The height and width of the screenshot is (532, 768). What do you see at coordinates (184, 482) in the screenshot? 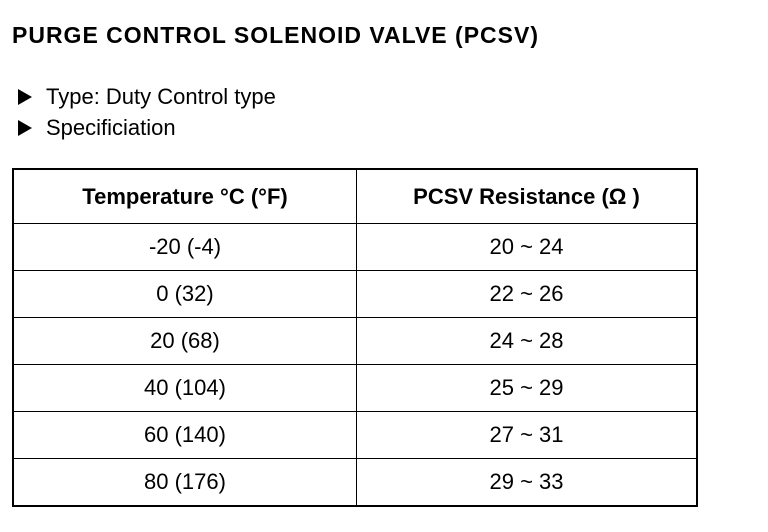
I see `table-cell: 80 (176)` at bounding box center [184, 482].